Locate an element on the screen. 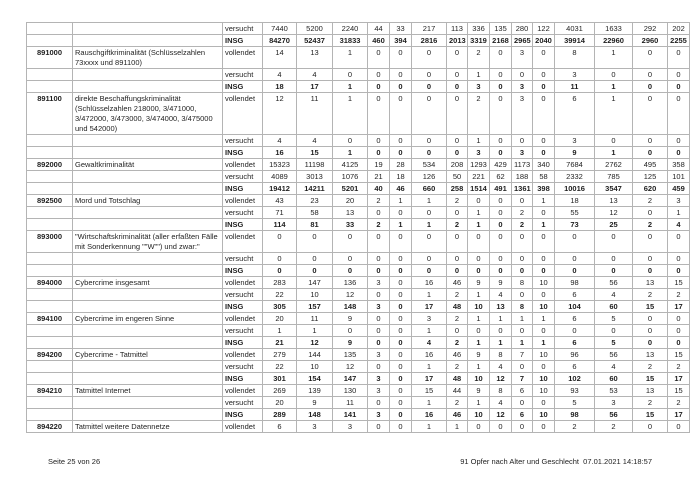 This screenshot has width=700, height=495. value-cell: 7 is located at coordinates (522, 378).